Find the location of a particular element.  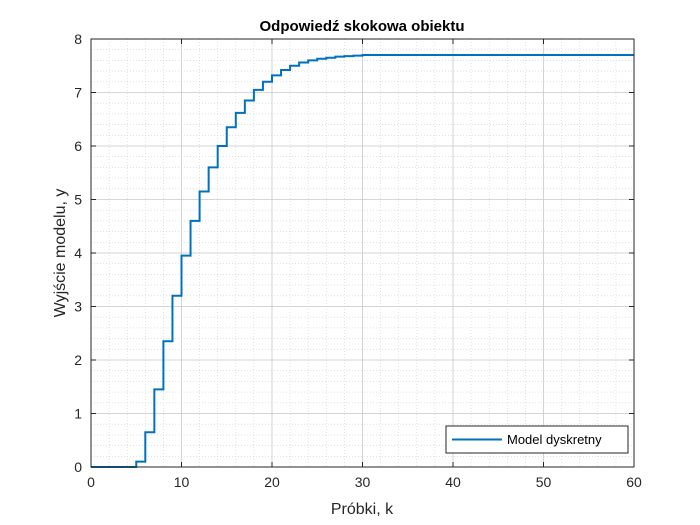

y-tick-label: 1 is located at coordinates (78, 414).